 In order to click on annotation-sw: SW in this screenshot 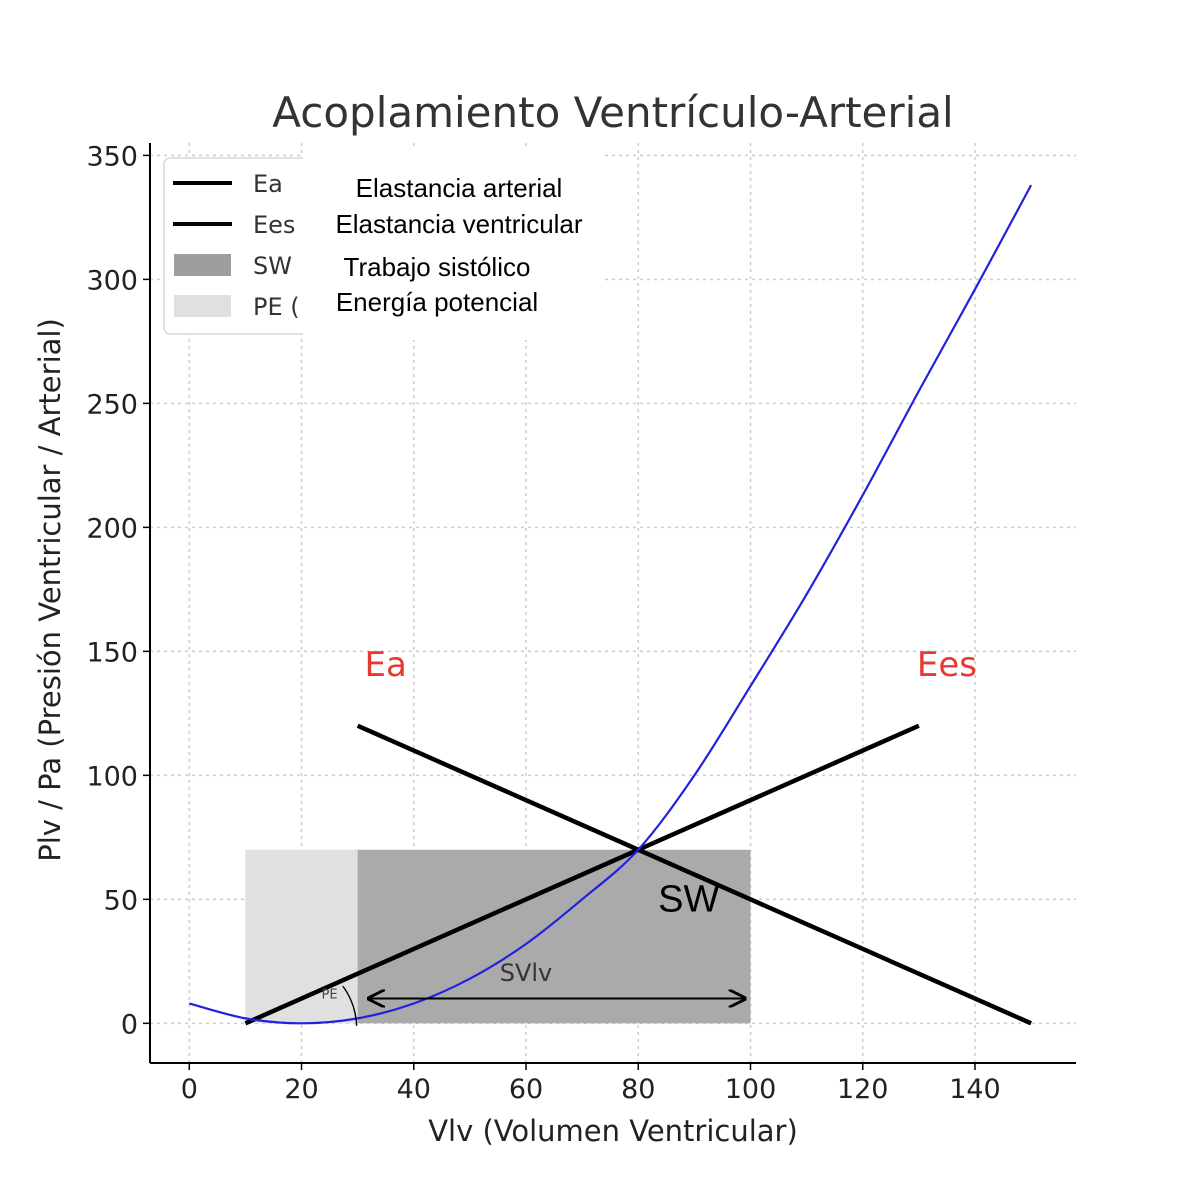, I will do `click(688, 900)`.